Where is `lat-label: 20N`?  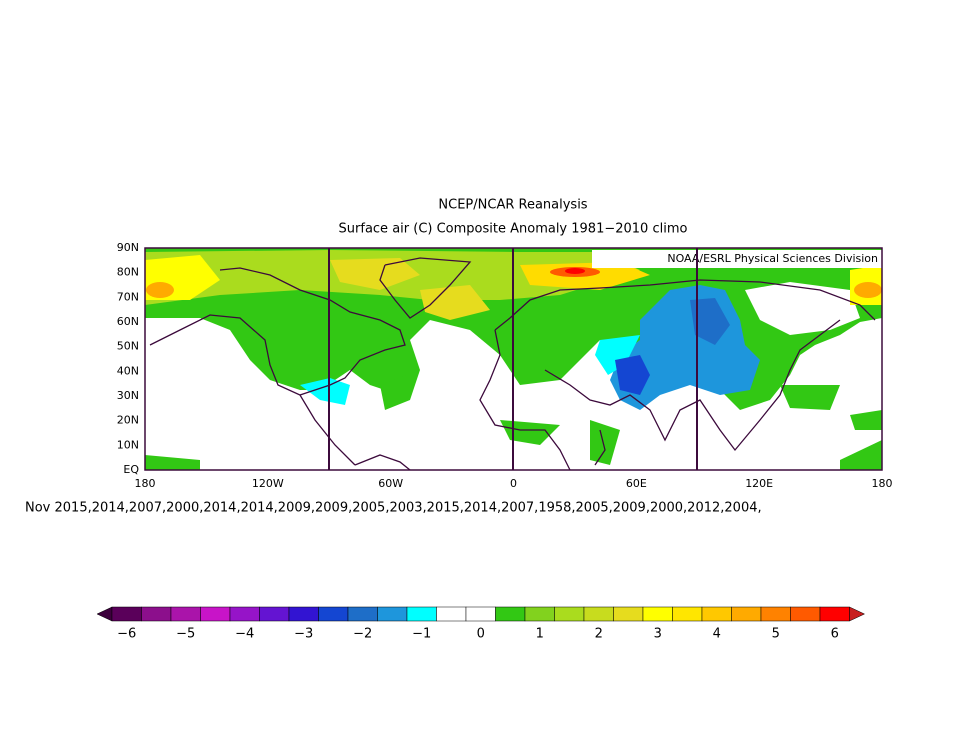 lat-label: 20N is located at coordinates (128, 420).